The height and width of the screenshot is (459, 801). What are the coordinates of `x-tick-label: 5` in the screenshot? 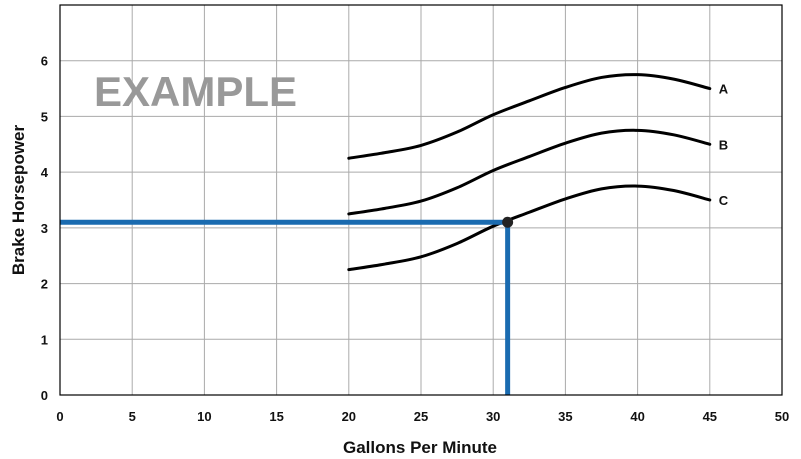 It's located at (132, 416).